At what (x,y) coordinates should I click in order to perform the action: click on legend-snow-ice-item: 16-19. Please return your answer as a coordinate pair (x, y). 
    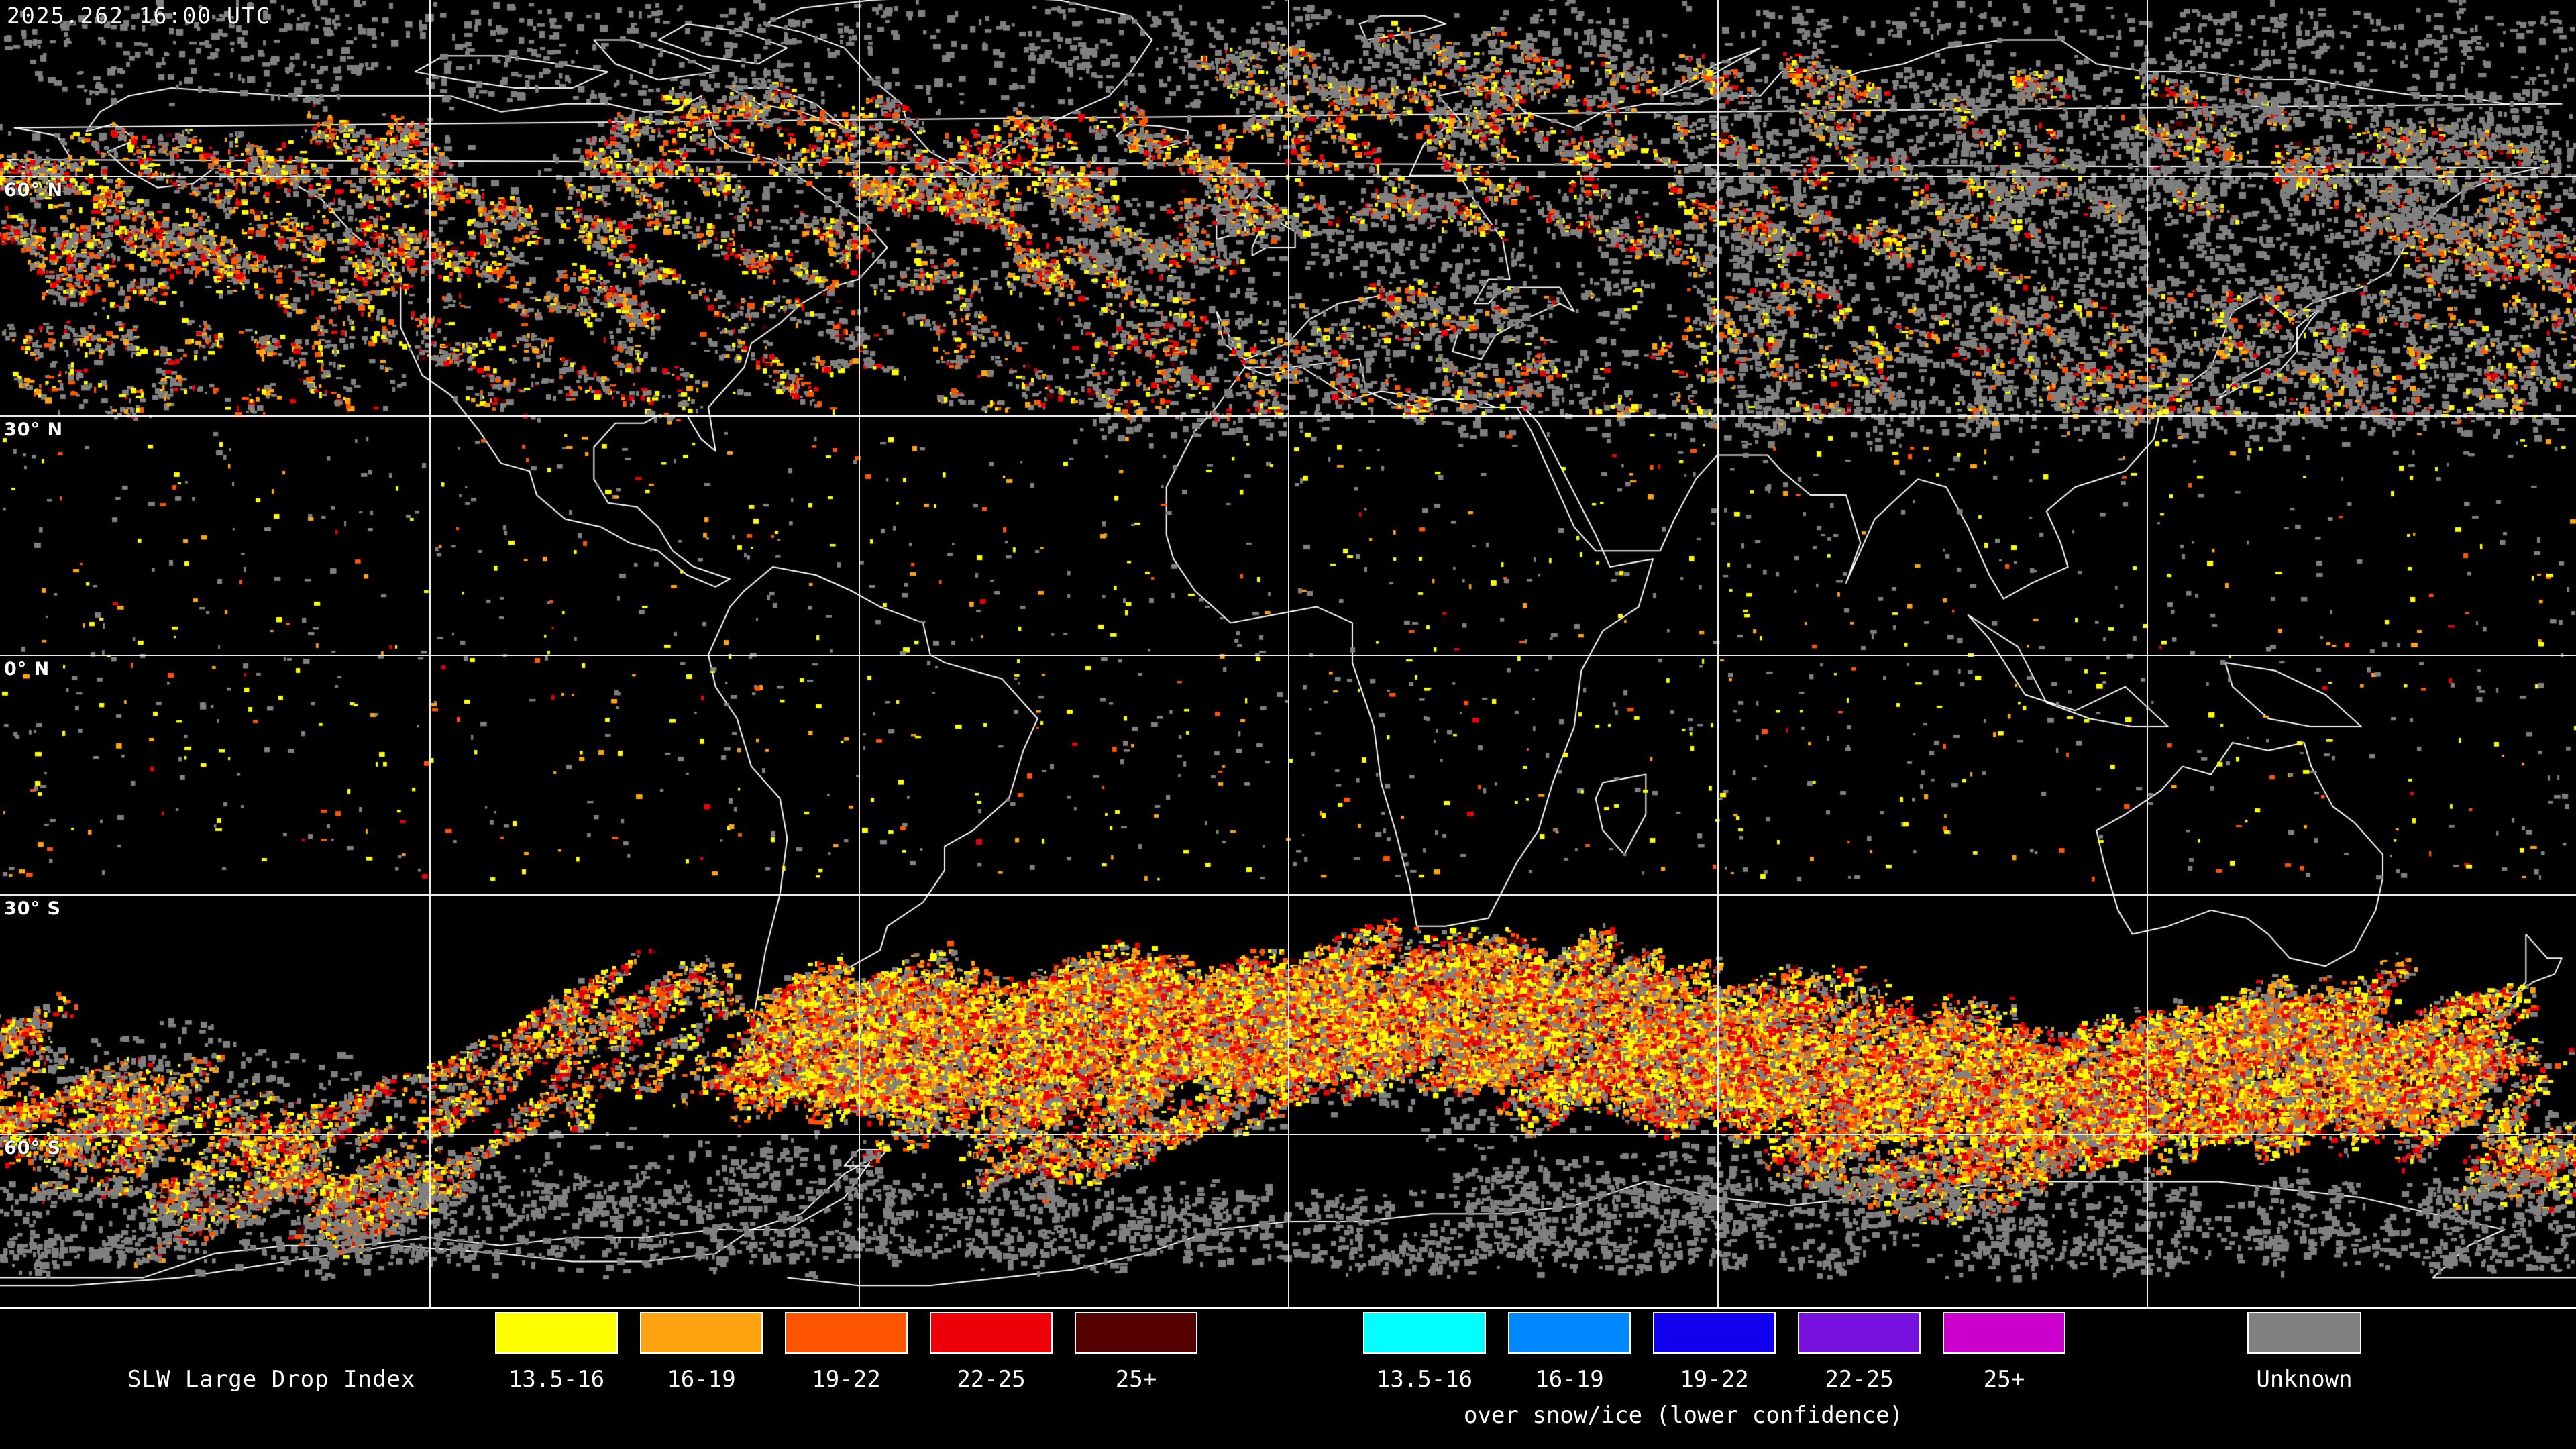
    Looking at the image, I should click on (1569, 1352).